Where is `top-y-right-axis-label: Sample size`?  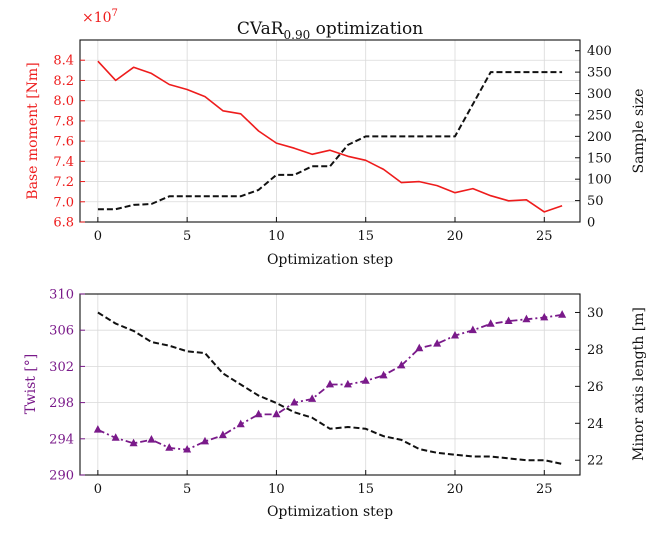
top-y-right-axis-label: Sample size is located at coordinates (639, 131).